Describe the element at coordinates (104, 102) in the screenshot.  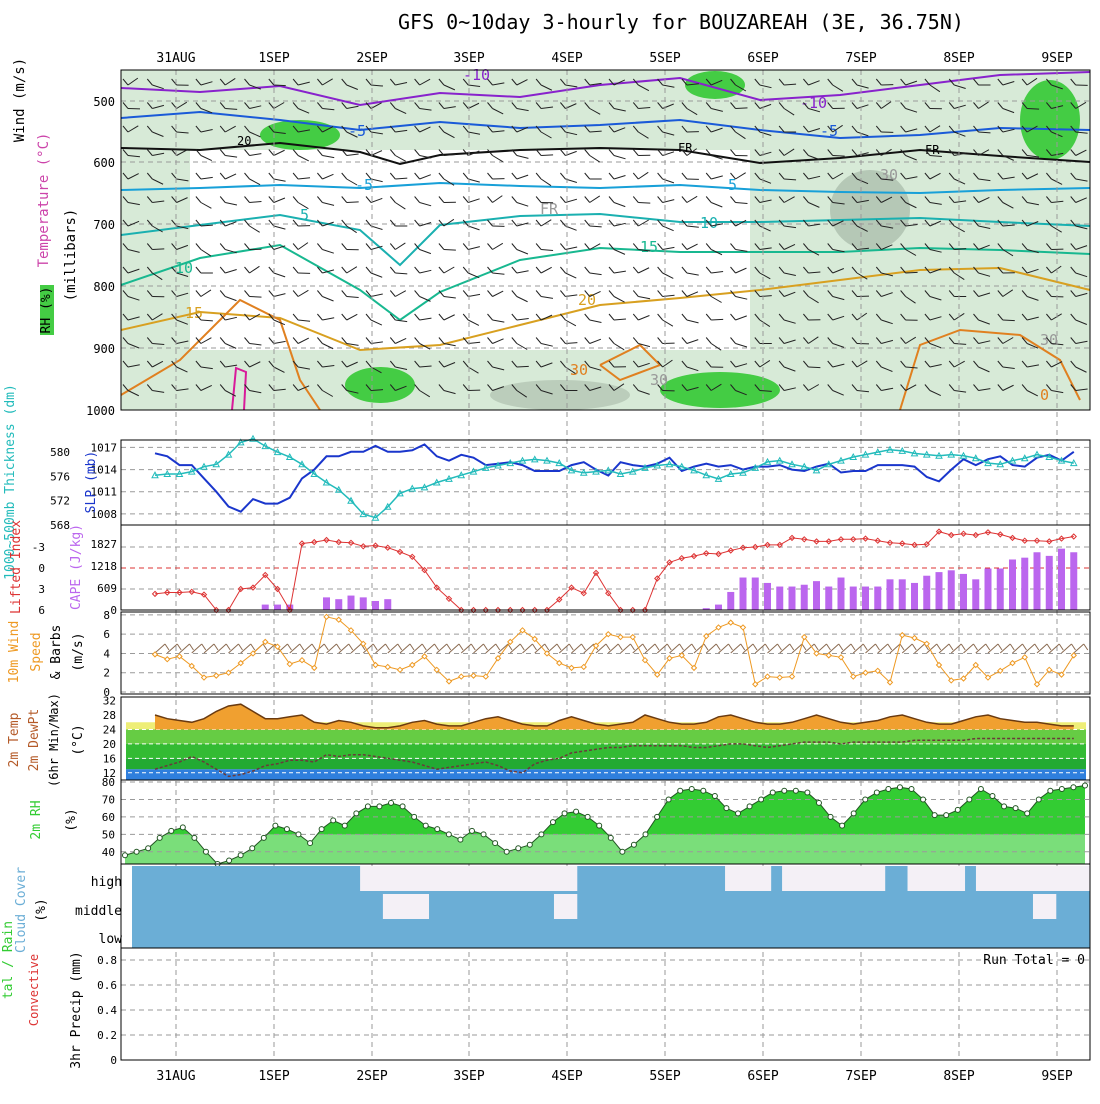
I see `pressure-tick-label: 500` at that location.